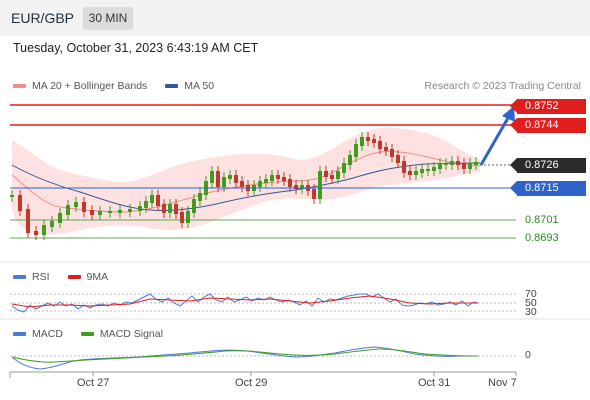  Describe the element at coordinates (90, 86) in the screenshot. I see `ma20-legend-label: MA 20 + Bollinger Bands` at that location.